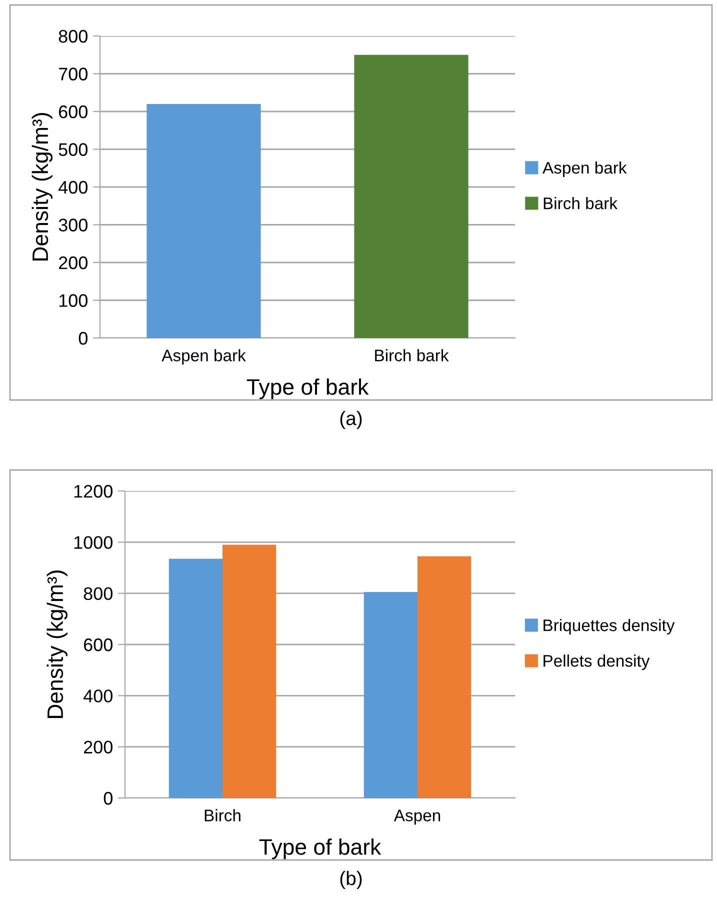  I want to click on y-tick-label: 1200, so click(93, 491).